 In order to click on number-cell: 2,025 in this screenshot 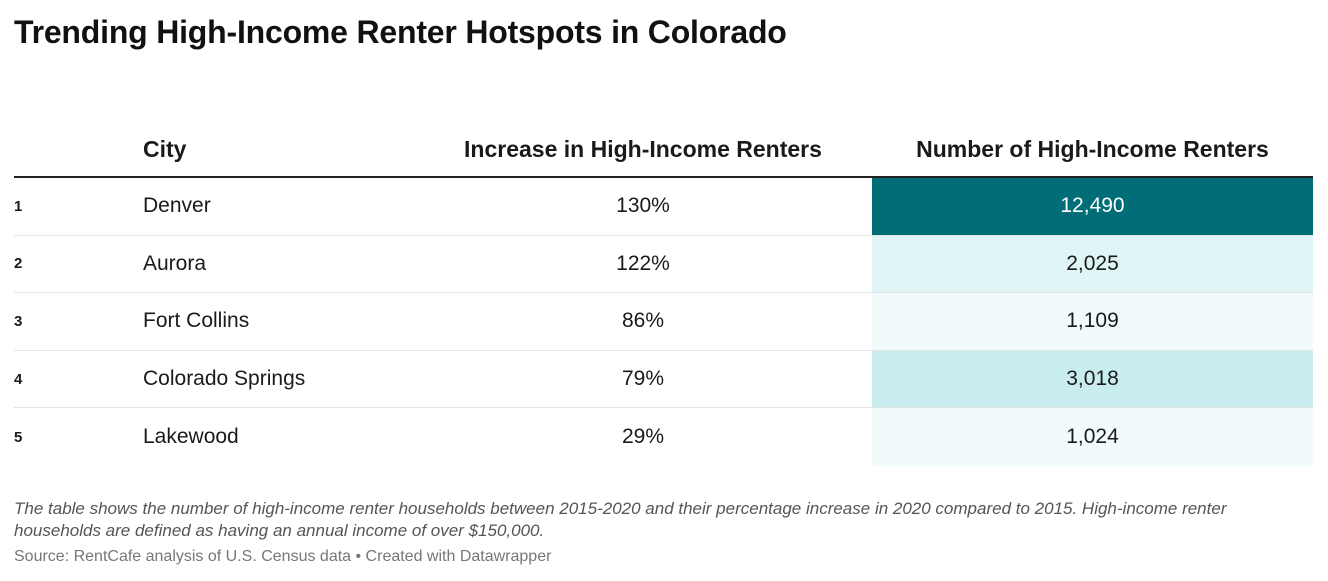, I will do `click(1092, 264)`.